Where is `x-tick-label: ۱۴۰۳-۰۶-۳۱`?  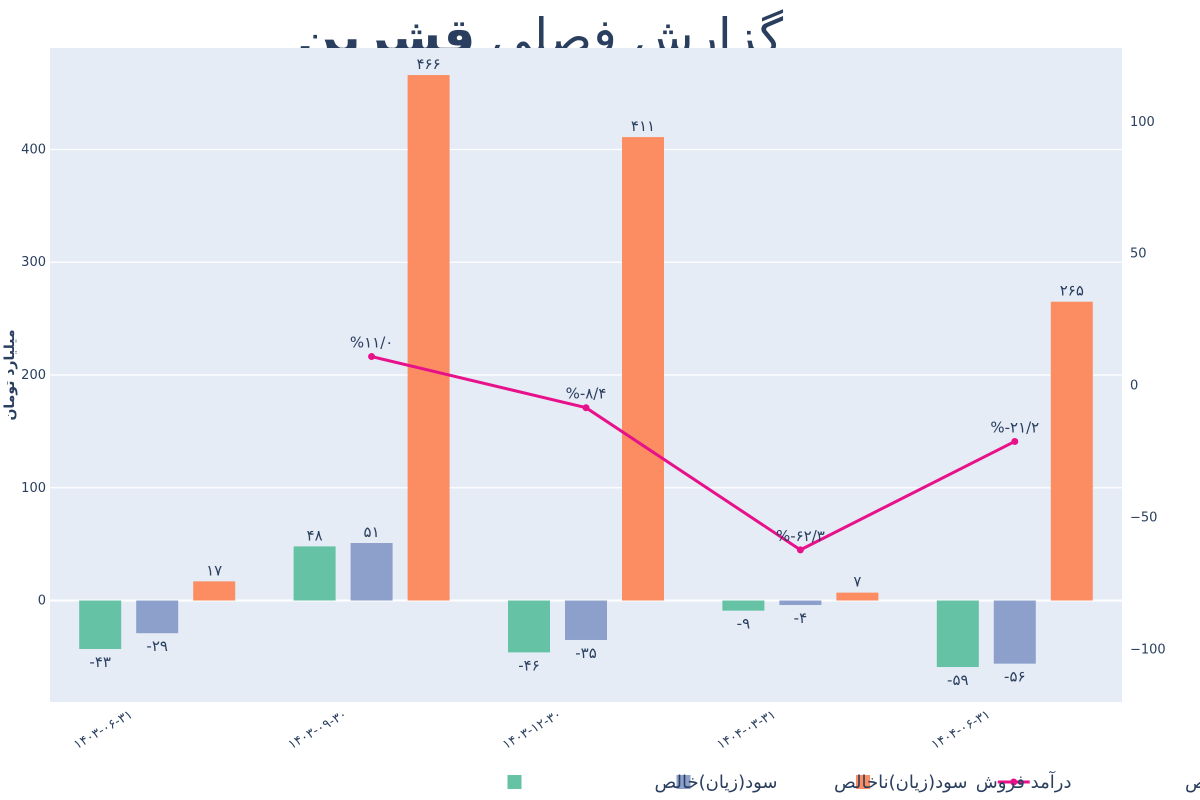
x-tick-label: ۱۴۰۳-۰۶-۳۱ is located at coordinates (103, 730).